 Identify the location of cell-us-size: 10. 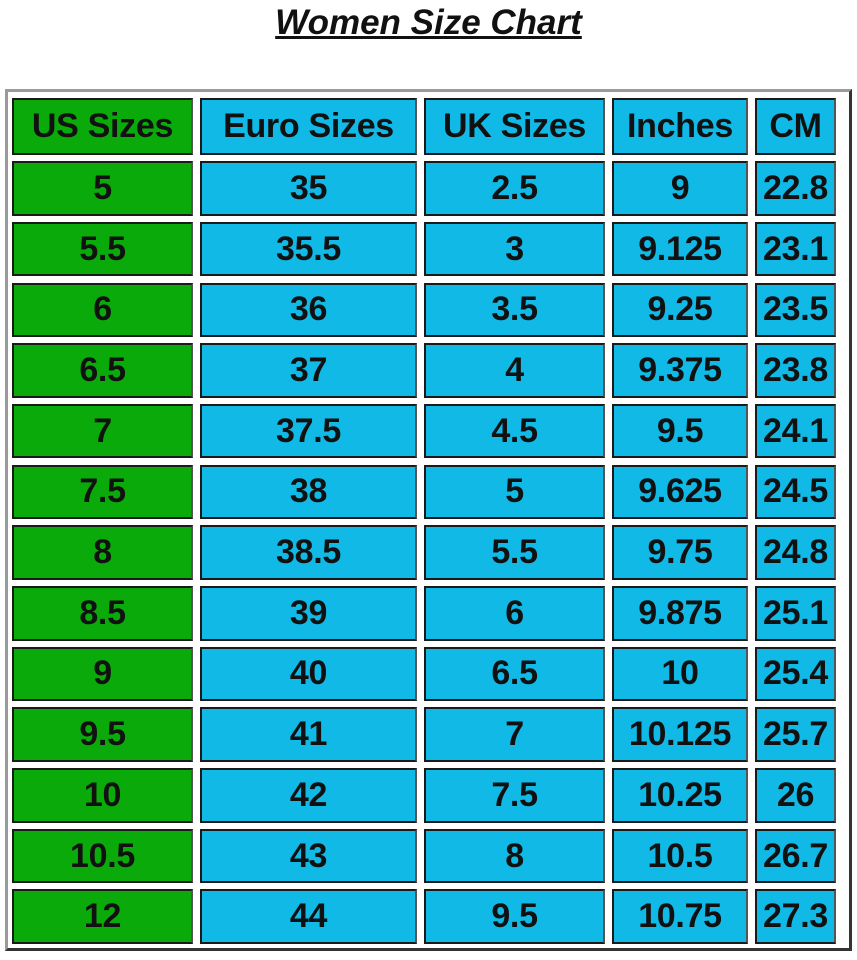
(102, 795).